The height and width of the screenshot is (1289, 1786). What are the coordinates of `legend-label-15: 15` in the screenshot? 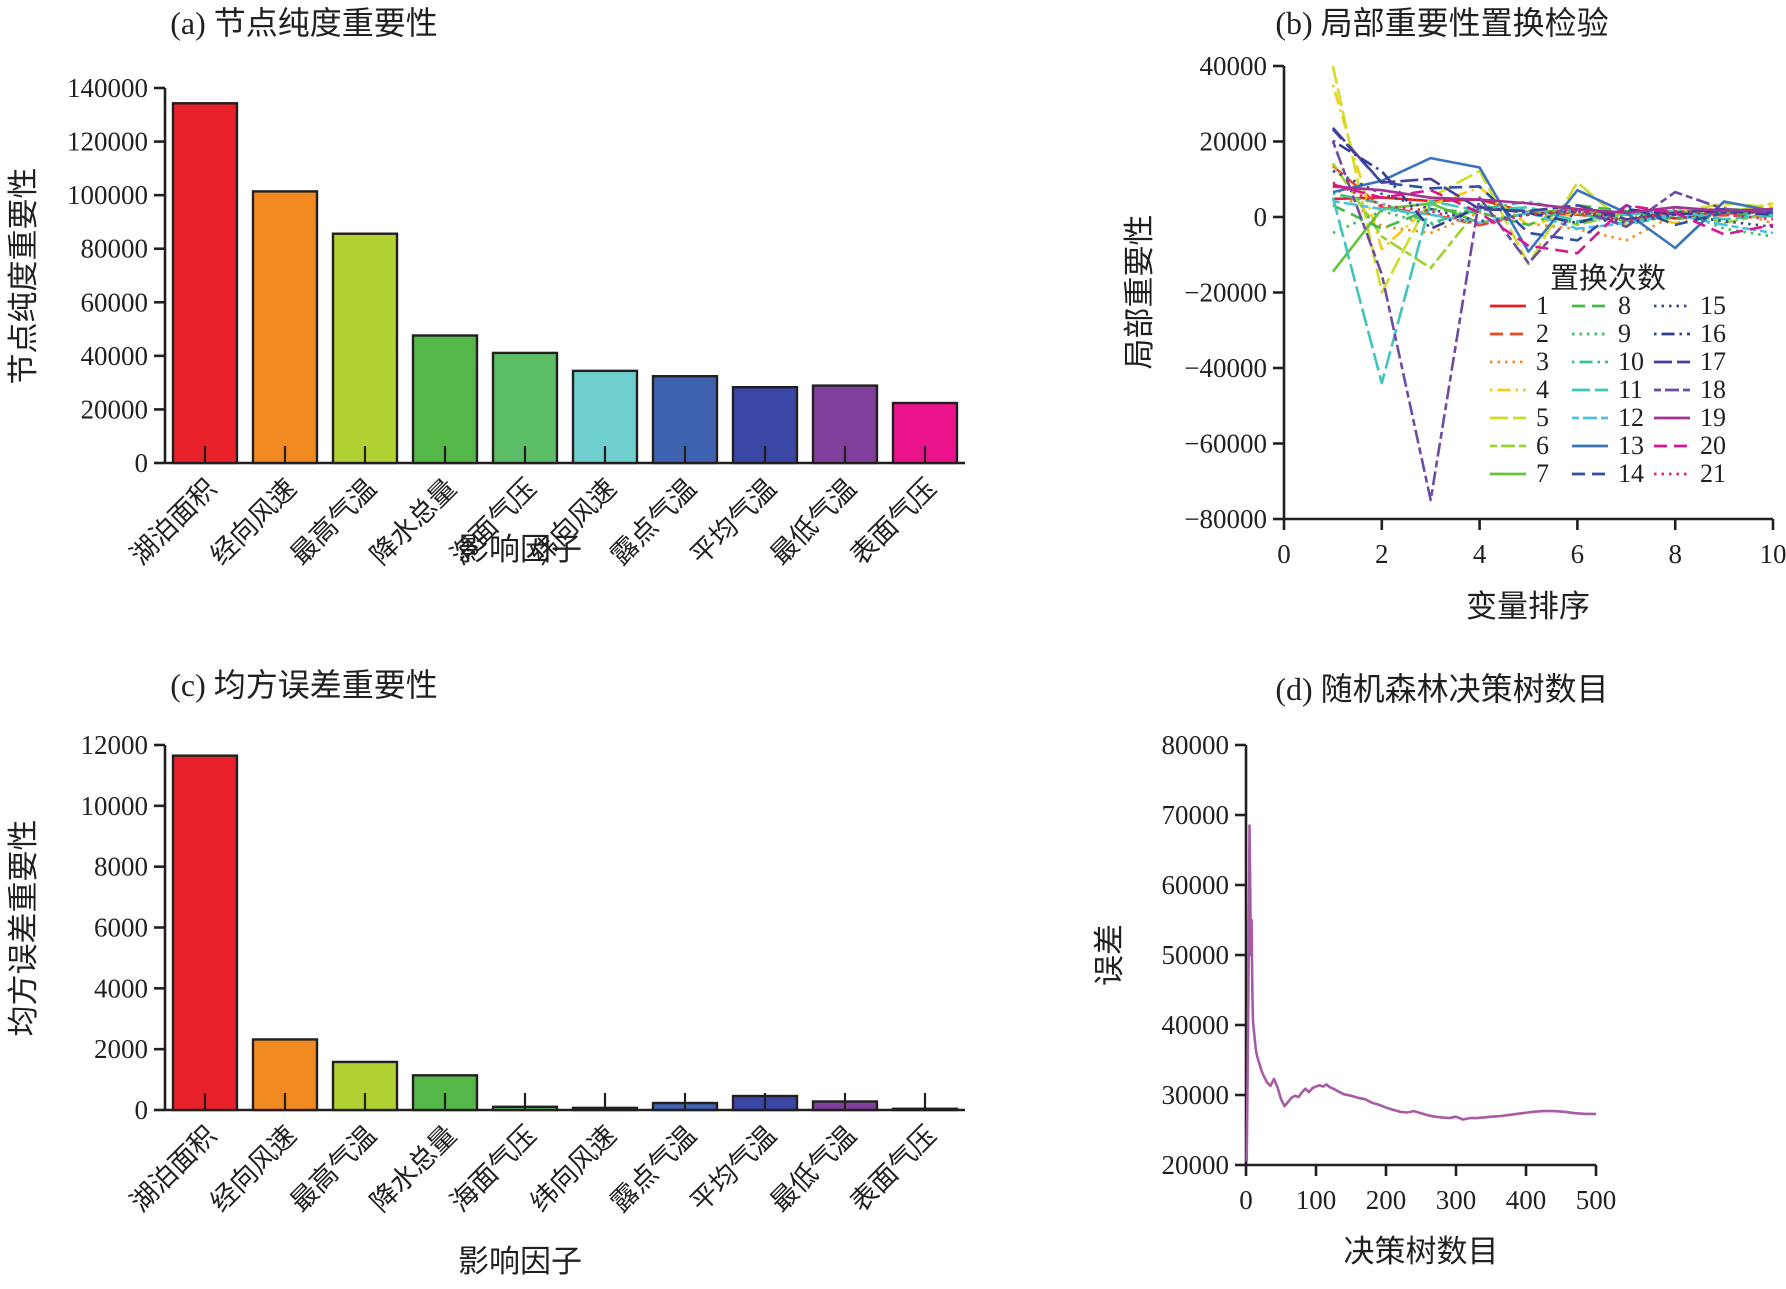 It's located at (1713, 305).